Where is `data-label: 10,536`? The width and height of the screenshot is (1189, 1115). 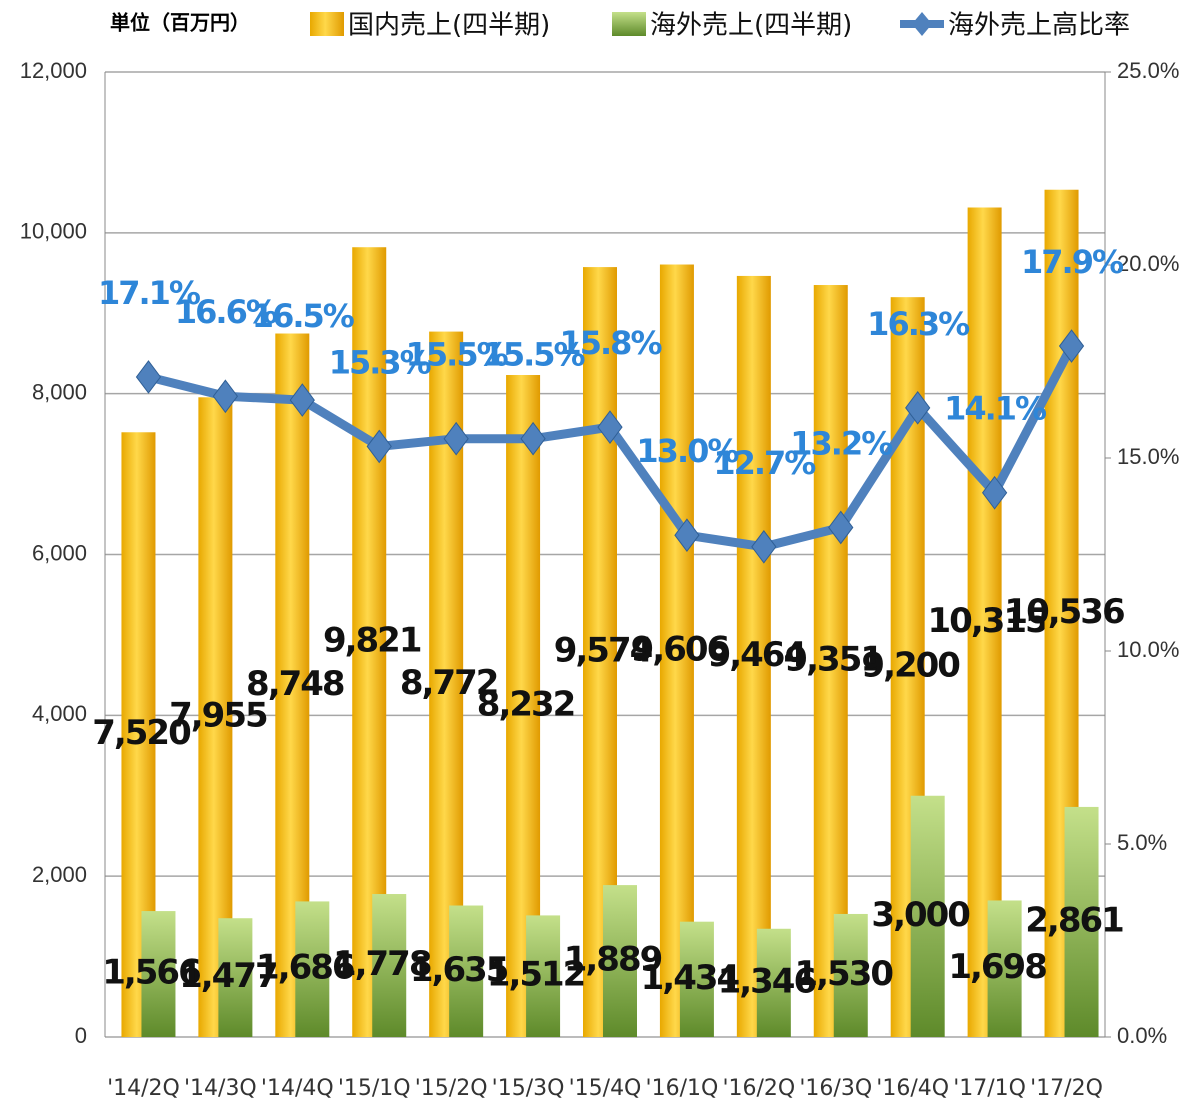
data-label: 10,536 is located at coordinates (1064, 612).